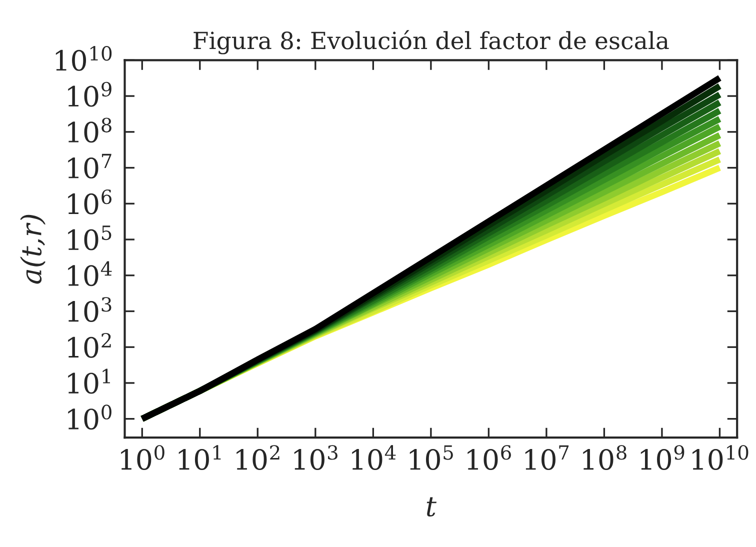 Image resolution: width=756 pixels, height=547 pixels. Describe the element at coordinates (90, 166) in the screenshot. I see `y-tick-label: 10$^{7}$` at that location.